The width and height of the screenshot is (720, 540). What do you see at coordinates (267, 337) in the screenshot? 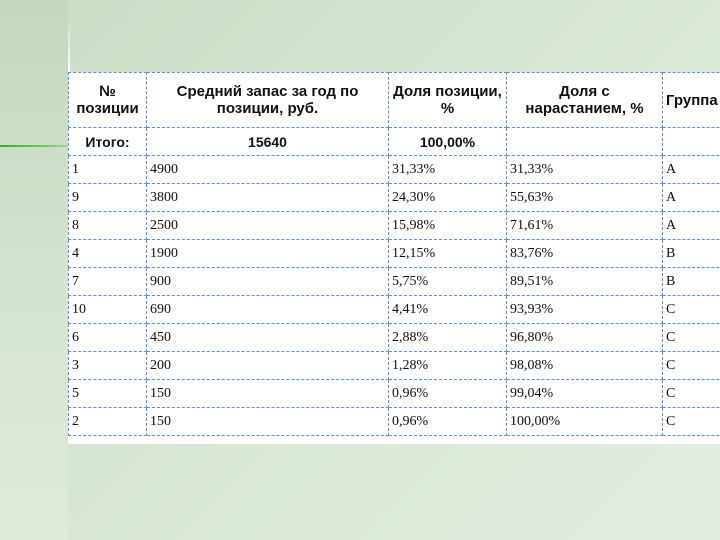
I see `cell-avg-stock: 450` at bounding box center [267, 337].